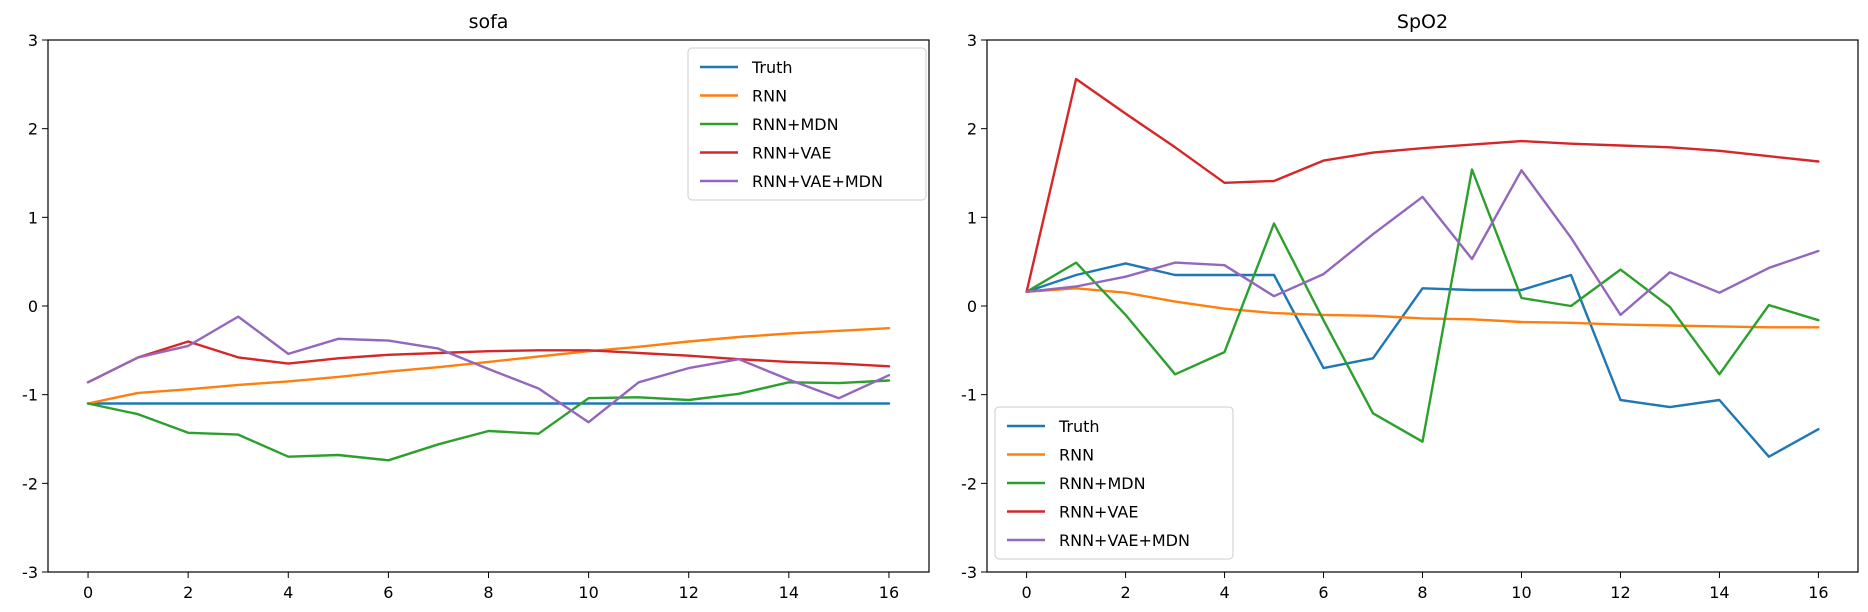 Image resolution: width=1868 pixels, height=612 pixels. I want to click on chart-2-series-rnn-vae-mdn, so click(1422, 243).